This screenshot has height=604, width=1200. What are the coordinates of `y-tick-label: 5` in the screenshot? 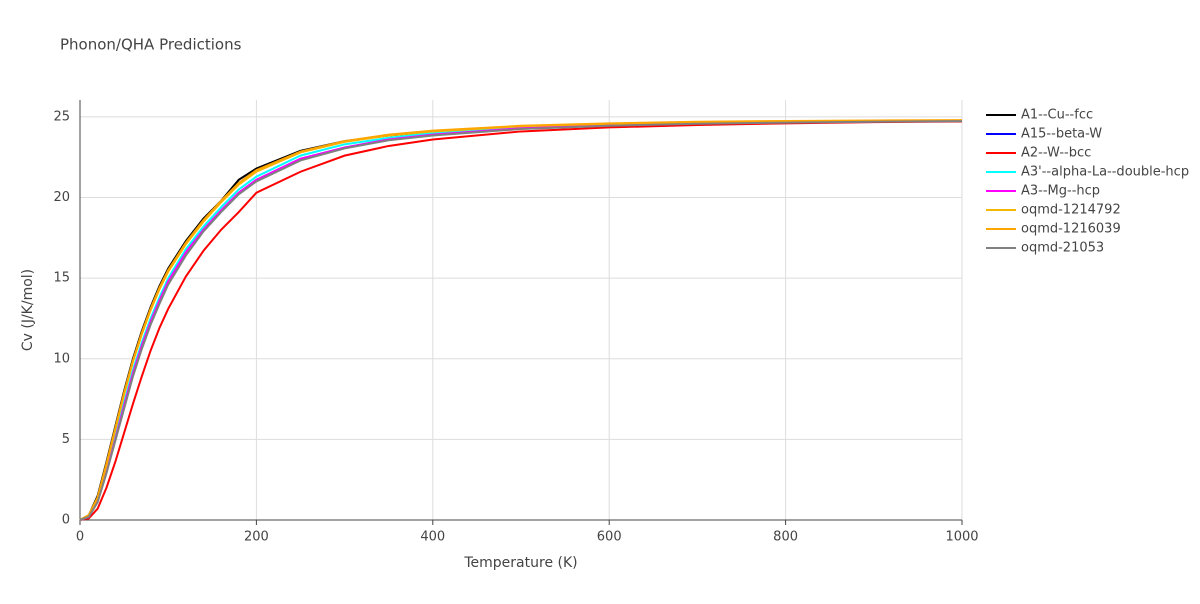 It's located at (66, 439).